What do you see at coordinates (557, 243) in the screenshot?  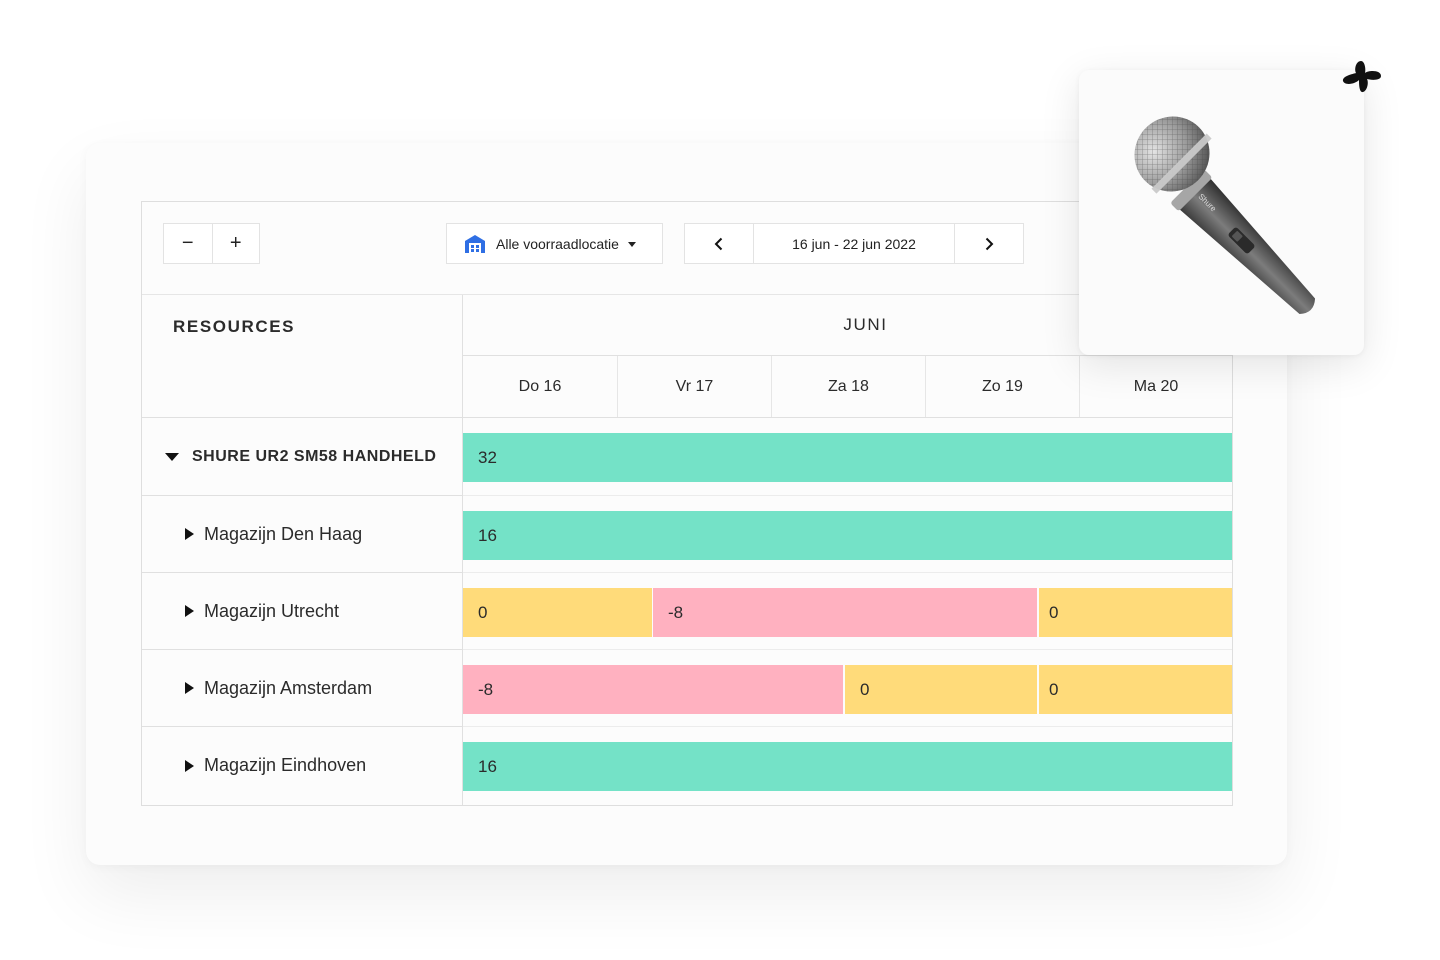 I see `location-label: Alle voorraadlocatie` at bounding box center [557, 243].